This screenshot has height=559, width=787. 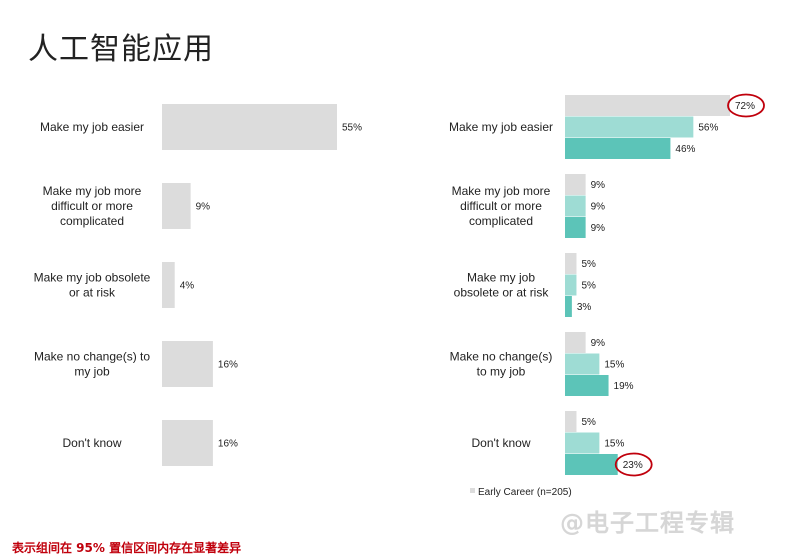 I want to click on legend: Early Career (n=205), so click(x=521, y=492).